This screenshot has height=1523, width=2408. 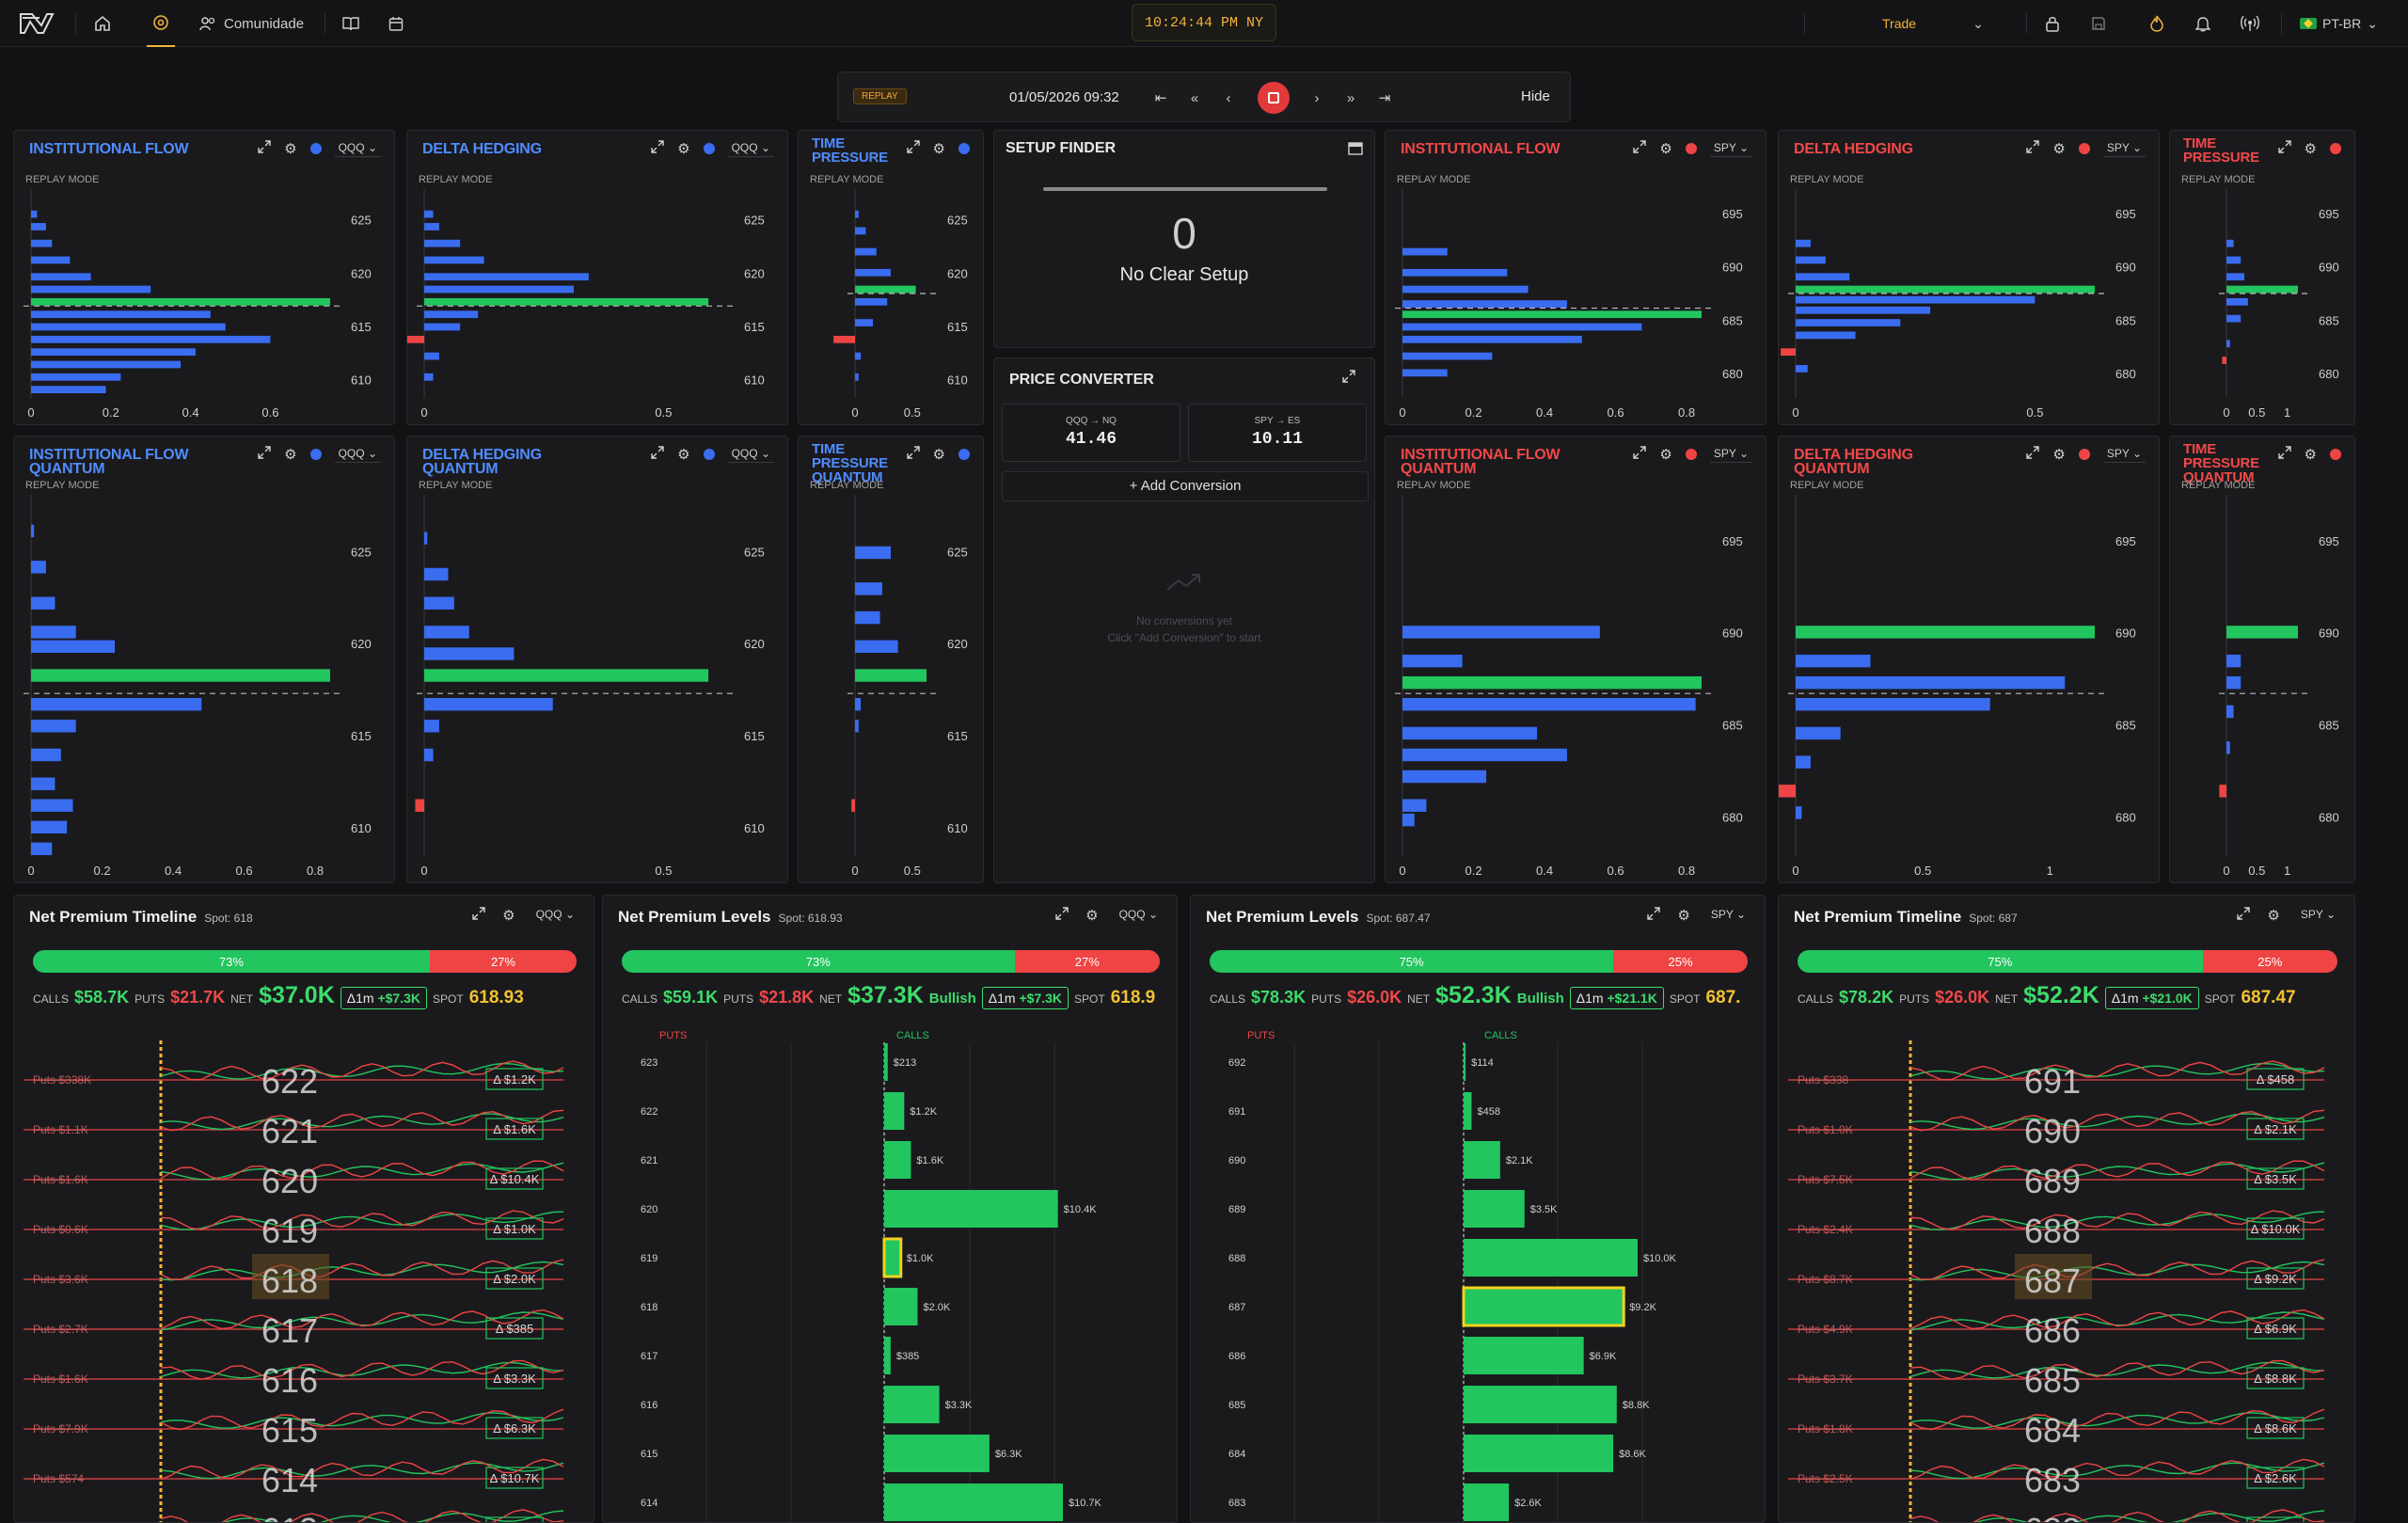 What do you see at coordinates (1536, 96) in the screenshot?
I see `hide-replay-button: Hide` at bounding box center [1536, 96].